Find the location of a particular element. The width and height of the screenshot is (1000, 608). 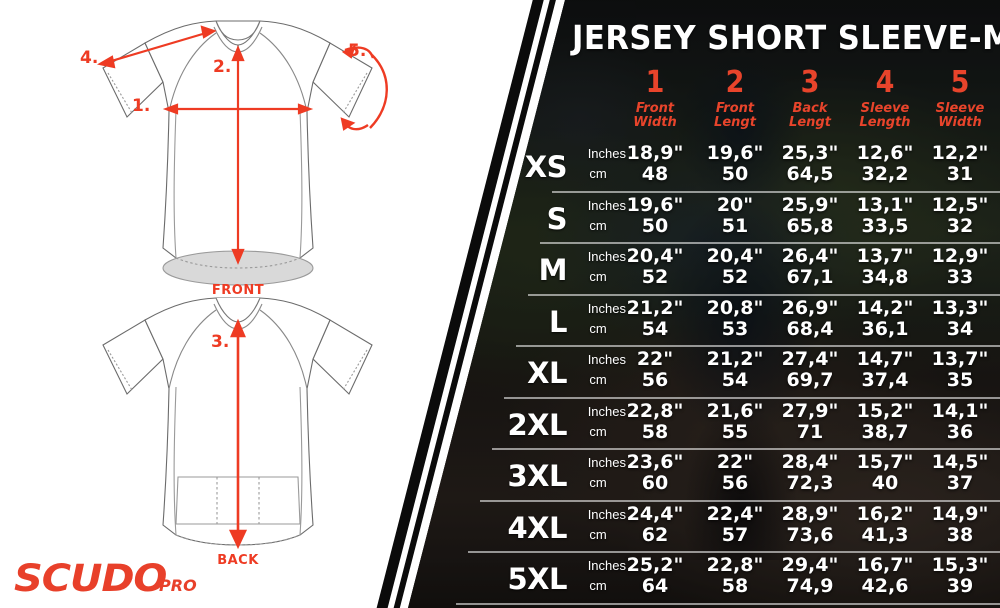

cell-cm-m-c3: 67,1 is located at coordinates (810, 277).